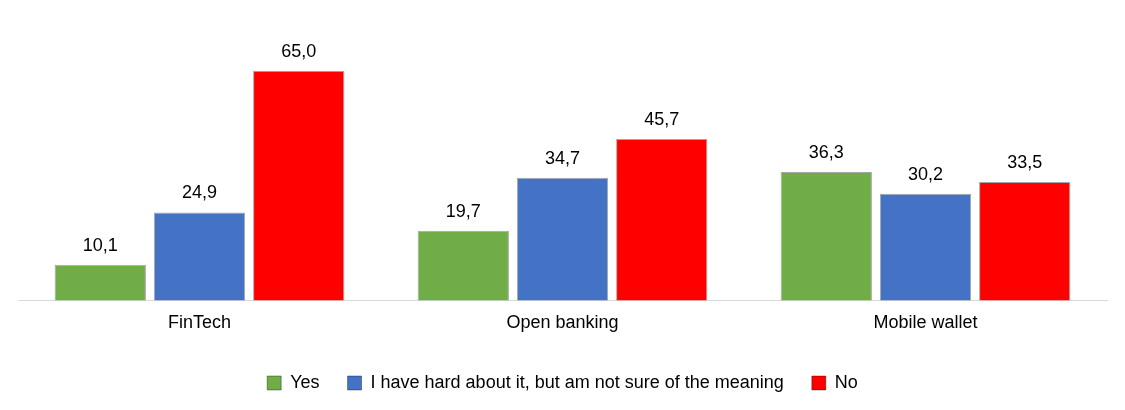  I want to click on legend-label: I have hard about it, but am not sure of the meaning, so click(577, 381).